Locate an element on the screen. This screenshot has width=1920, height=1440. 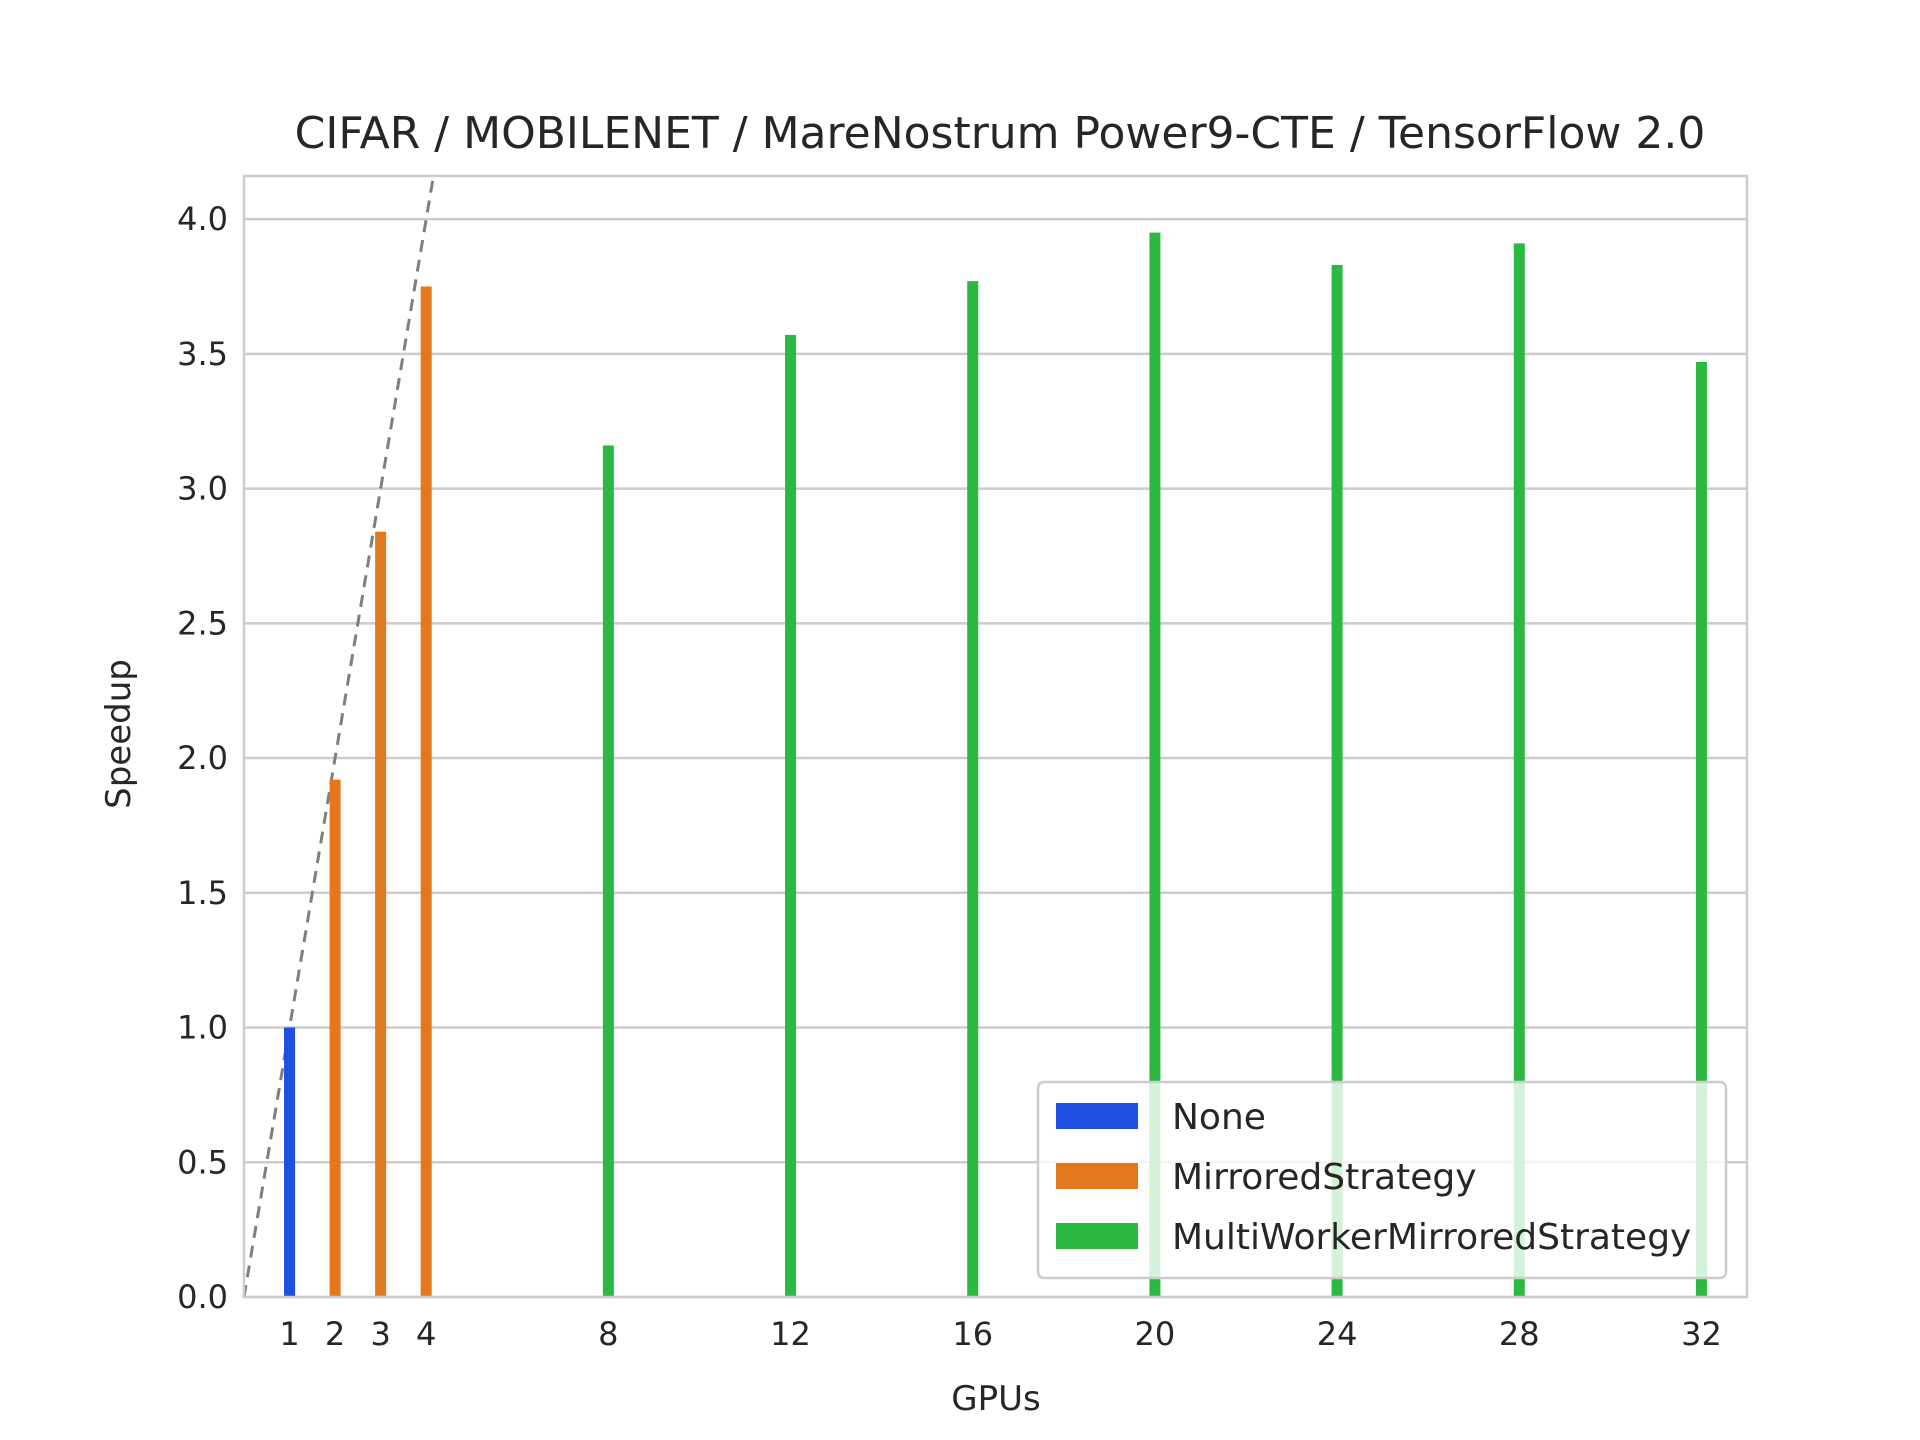
bar-mirroredstrategy-3-gpus is located at coordinates (381, 914).